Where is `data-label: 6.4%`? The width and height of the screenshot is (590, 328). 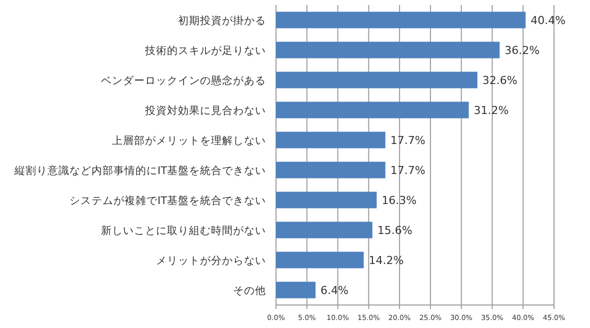 data-label: 6.4% is located at coordinates (334, 290).